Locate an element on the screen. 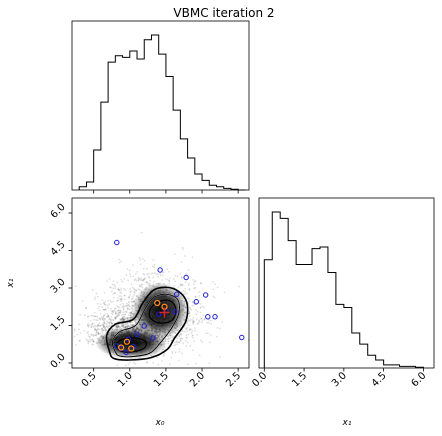 Image resolution: width=442 pixels, height=436 pixels. contour-inner-low is located at coordinates (131, 345).